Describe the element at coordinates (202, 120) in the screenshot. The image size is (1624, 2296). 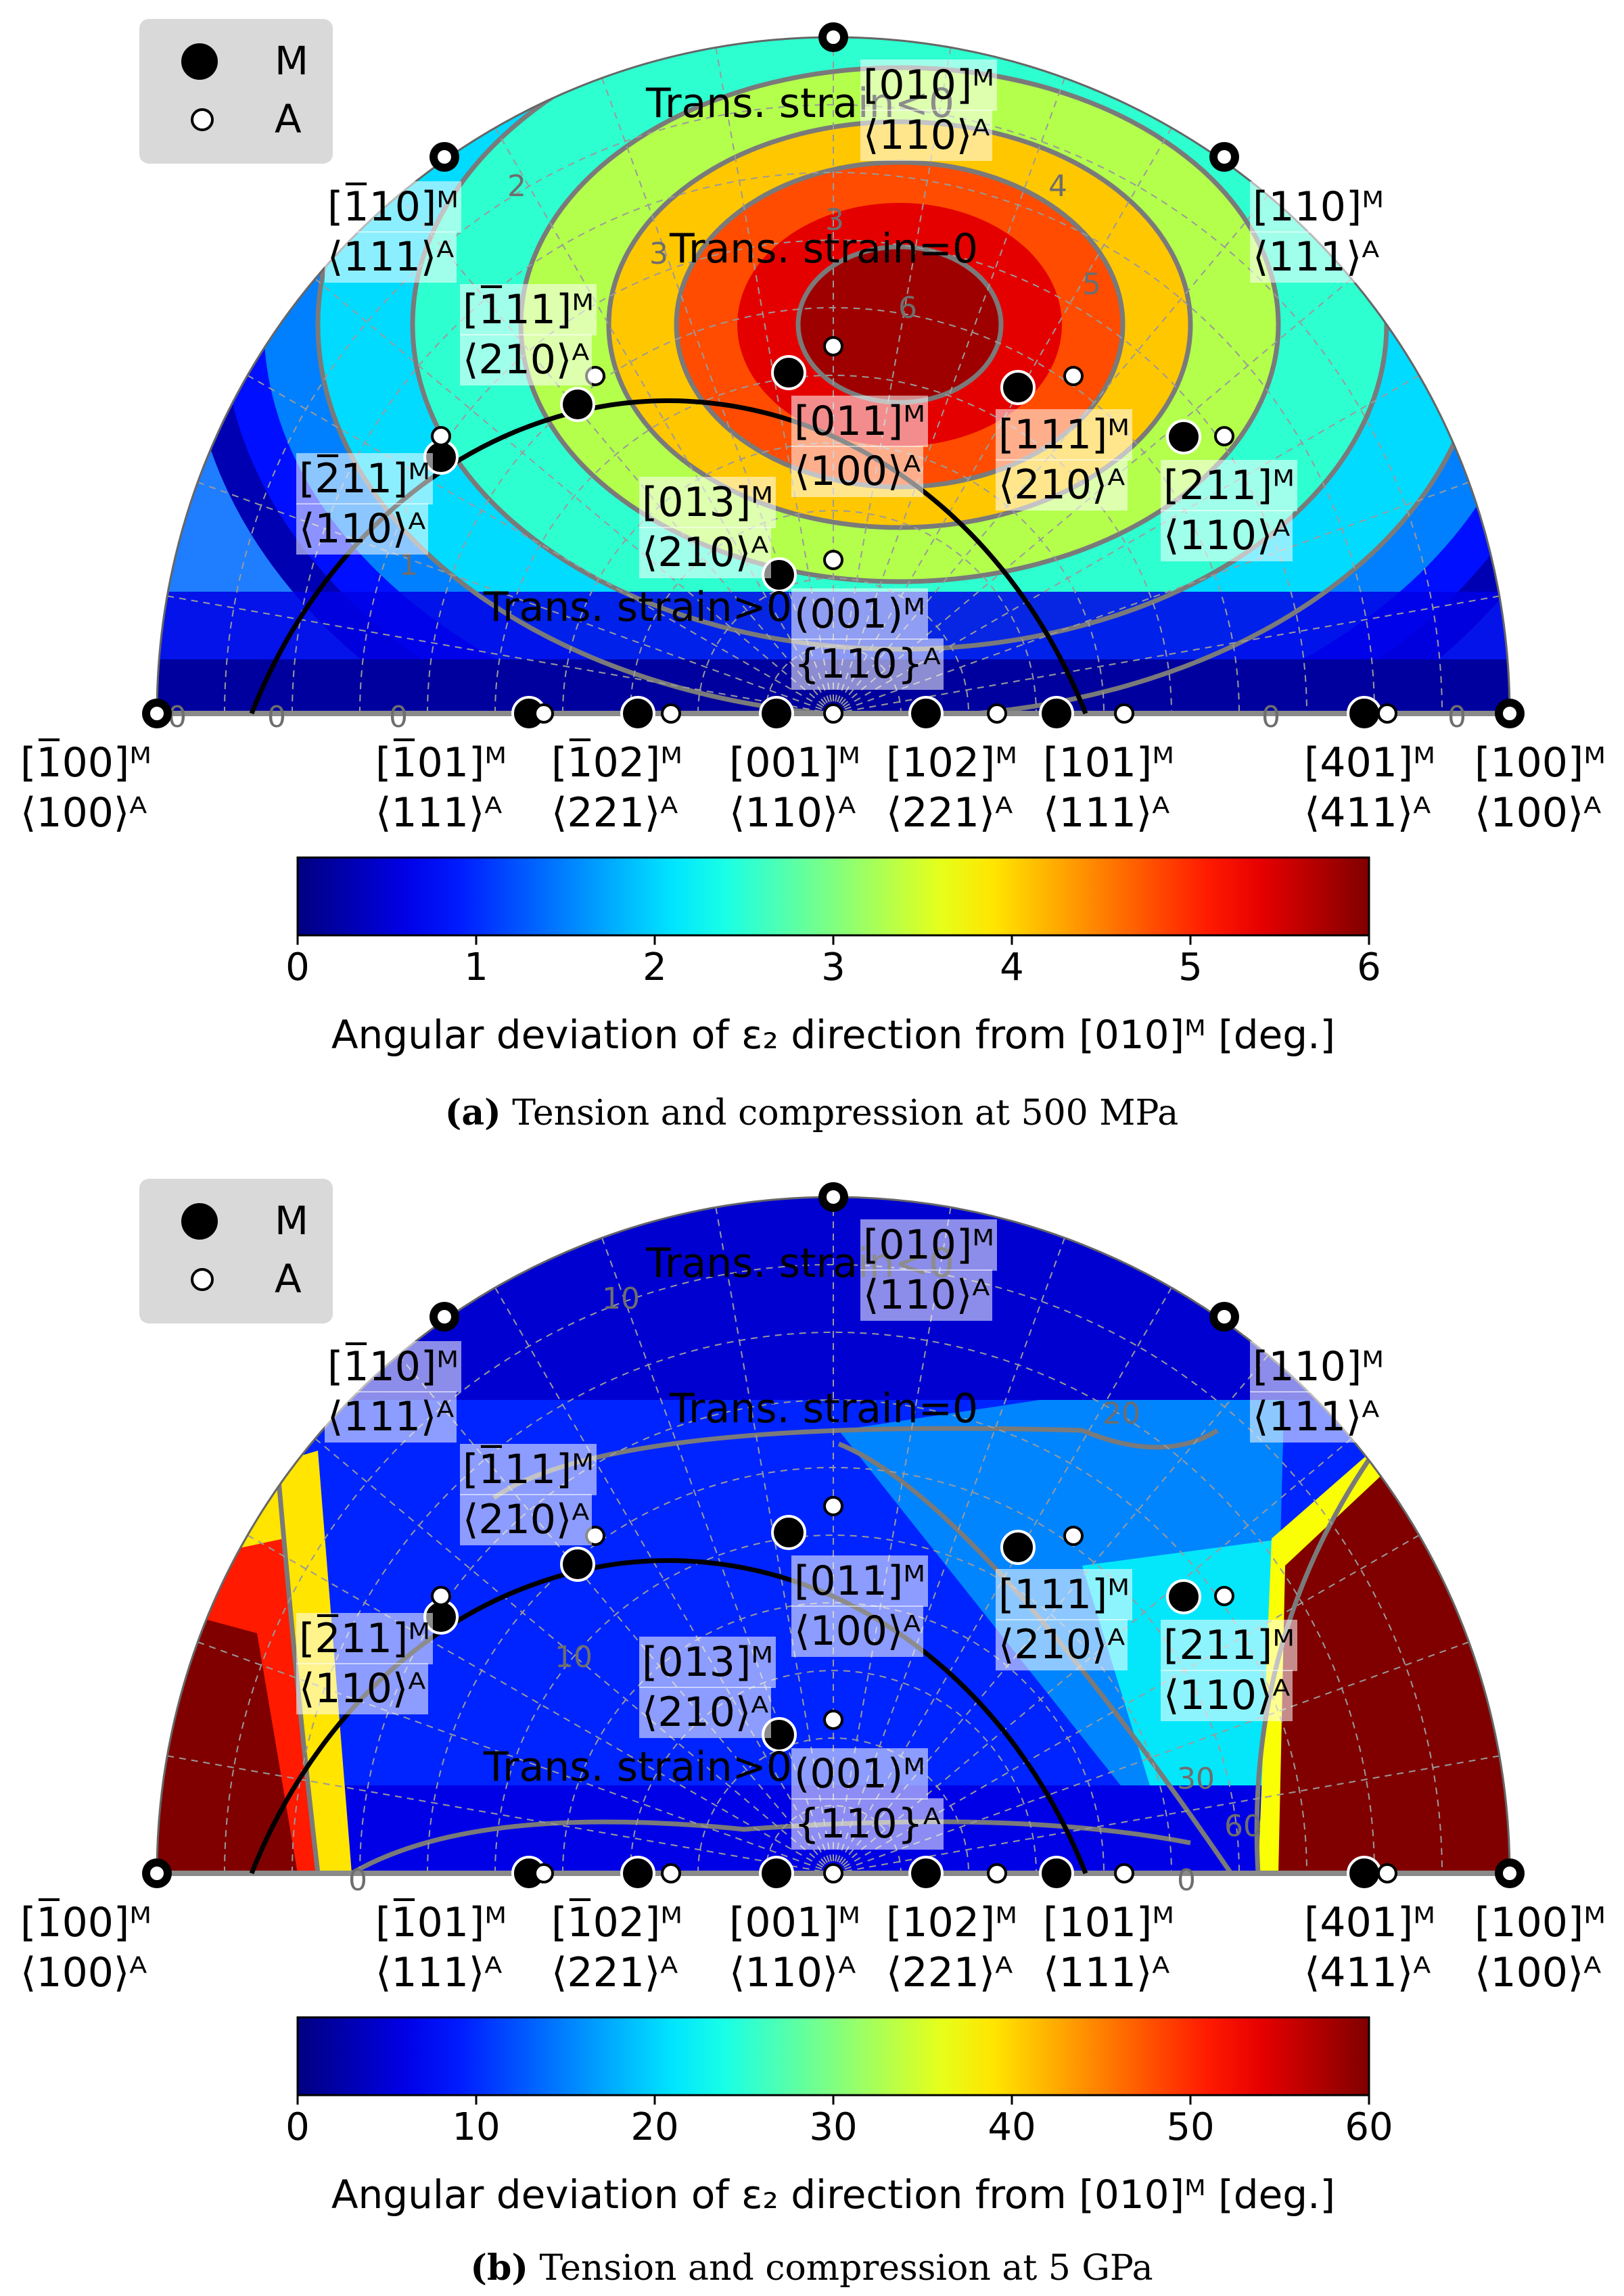
I see `legend-a-marker` at that location.